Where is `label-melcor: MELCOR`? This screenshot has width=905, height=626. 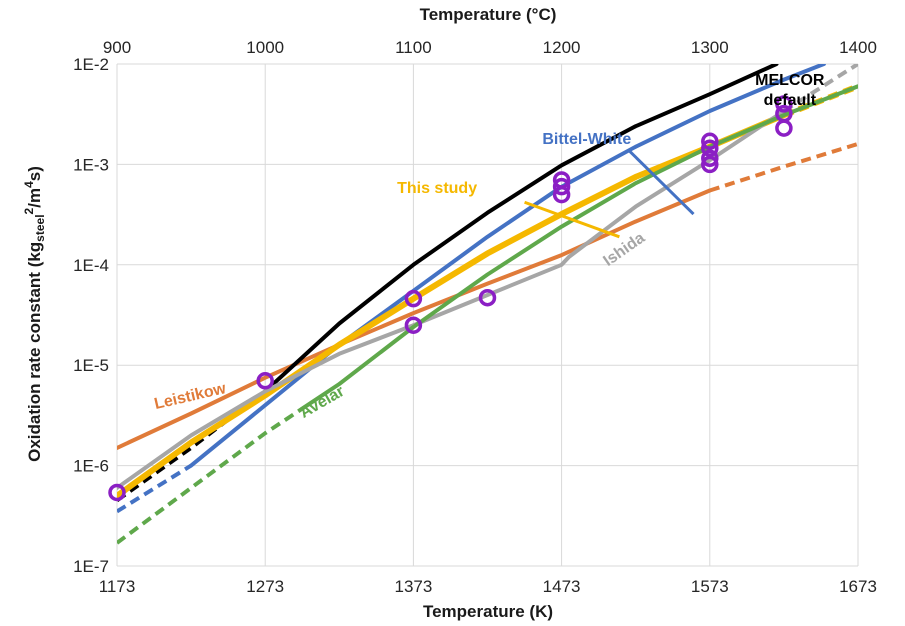 label-melcor: MELCOR is located at coordinates (790, 80).